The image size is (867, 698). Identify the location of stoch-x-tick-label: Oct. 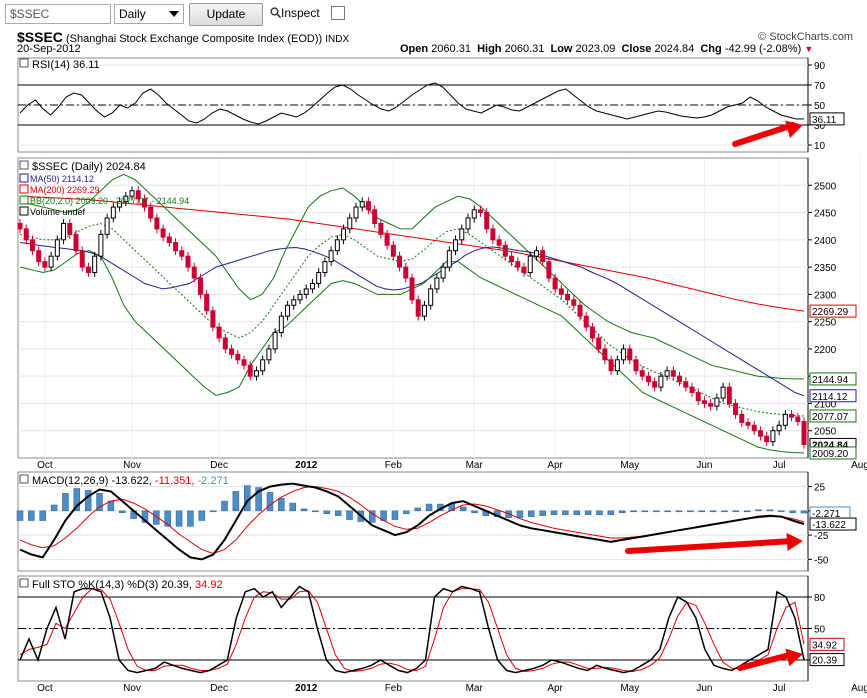
(45, 688).